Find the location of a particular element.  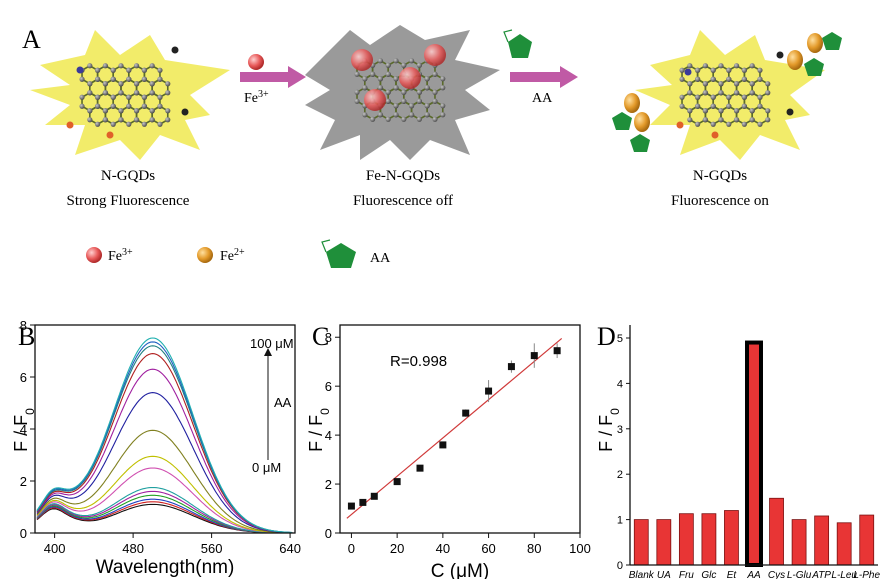

panel-b-x-ticks: 400 480 560 640 is located at coordinates (172, 544).